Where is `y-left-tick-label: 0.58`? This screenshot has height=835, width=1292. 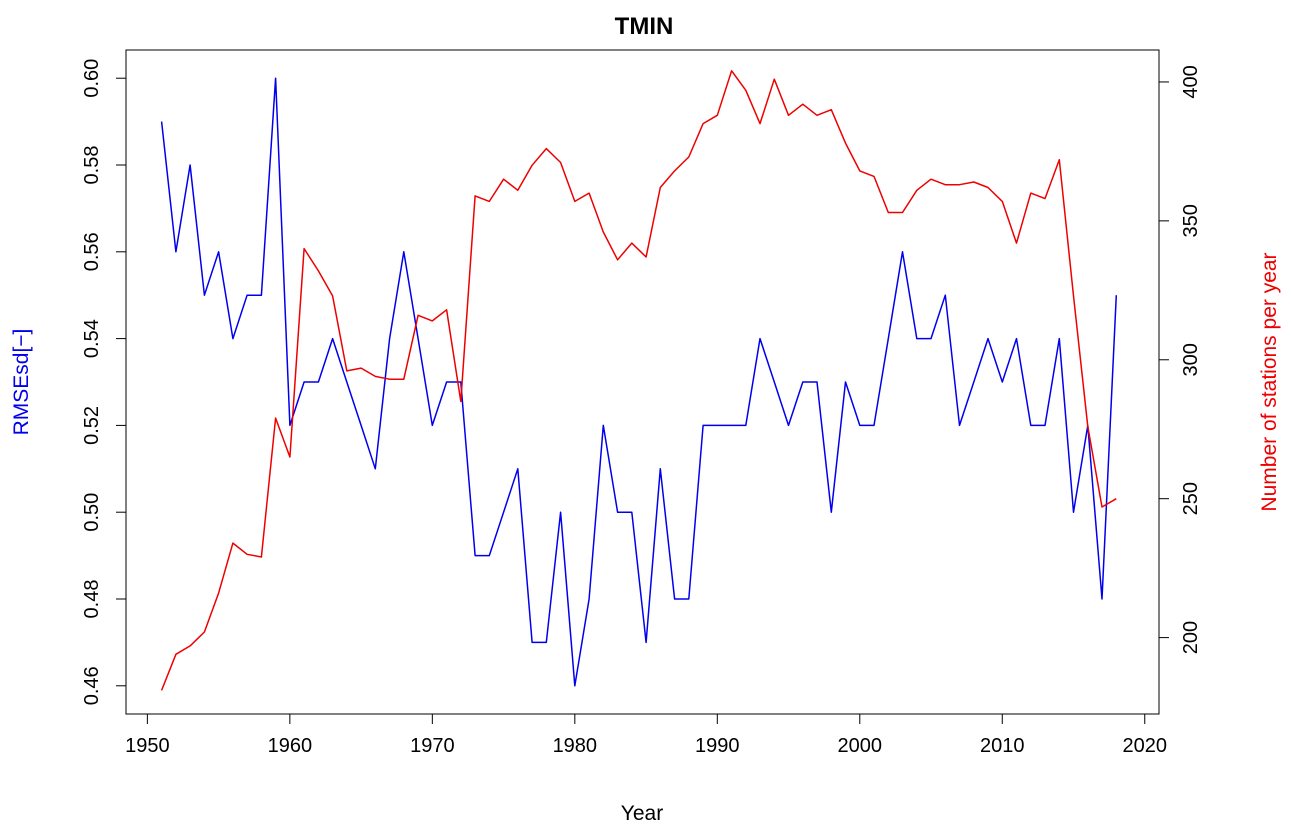
y-left-tick-label: 0.58 is located at coordinates (92, 165).